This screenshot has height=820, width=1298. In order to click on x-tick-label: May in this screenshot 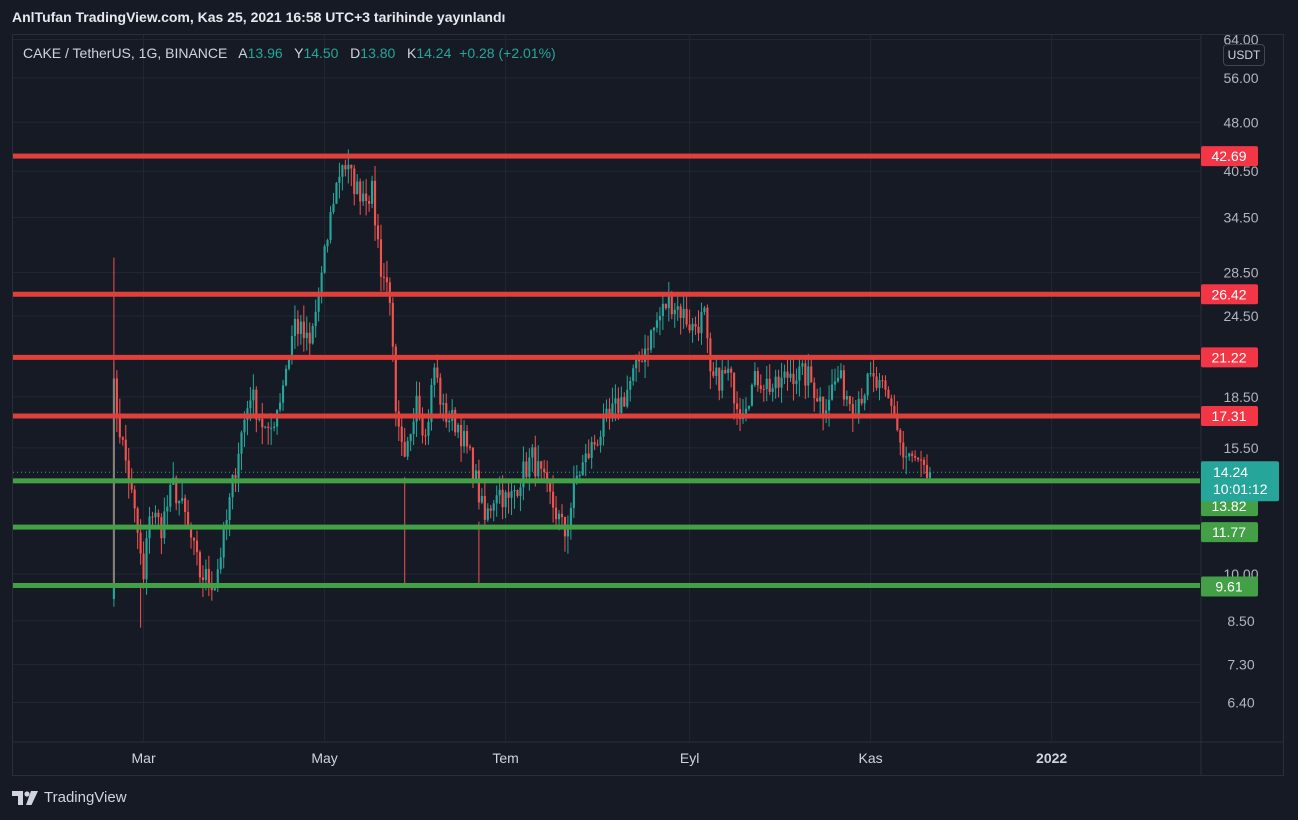, I will do `click(324, 758)`.